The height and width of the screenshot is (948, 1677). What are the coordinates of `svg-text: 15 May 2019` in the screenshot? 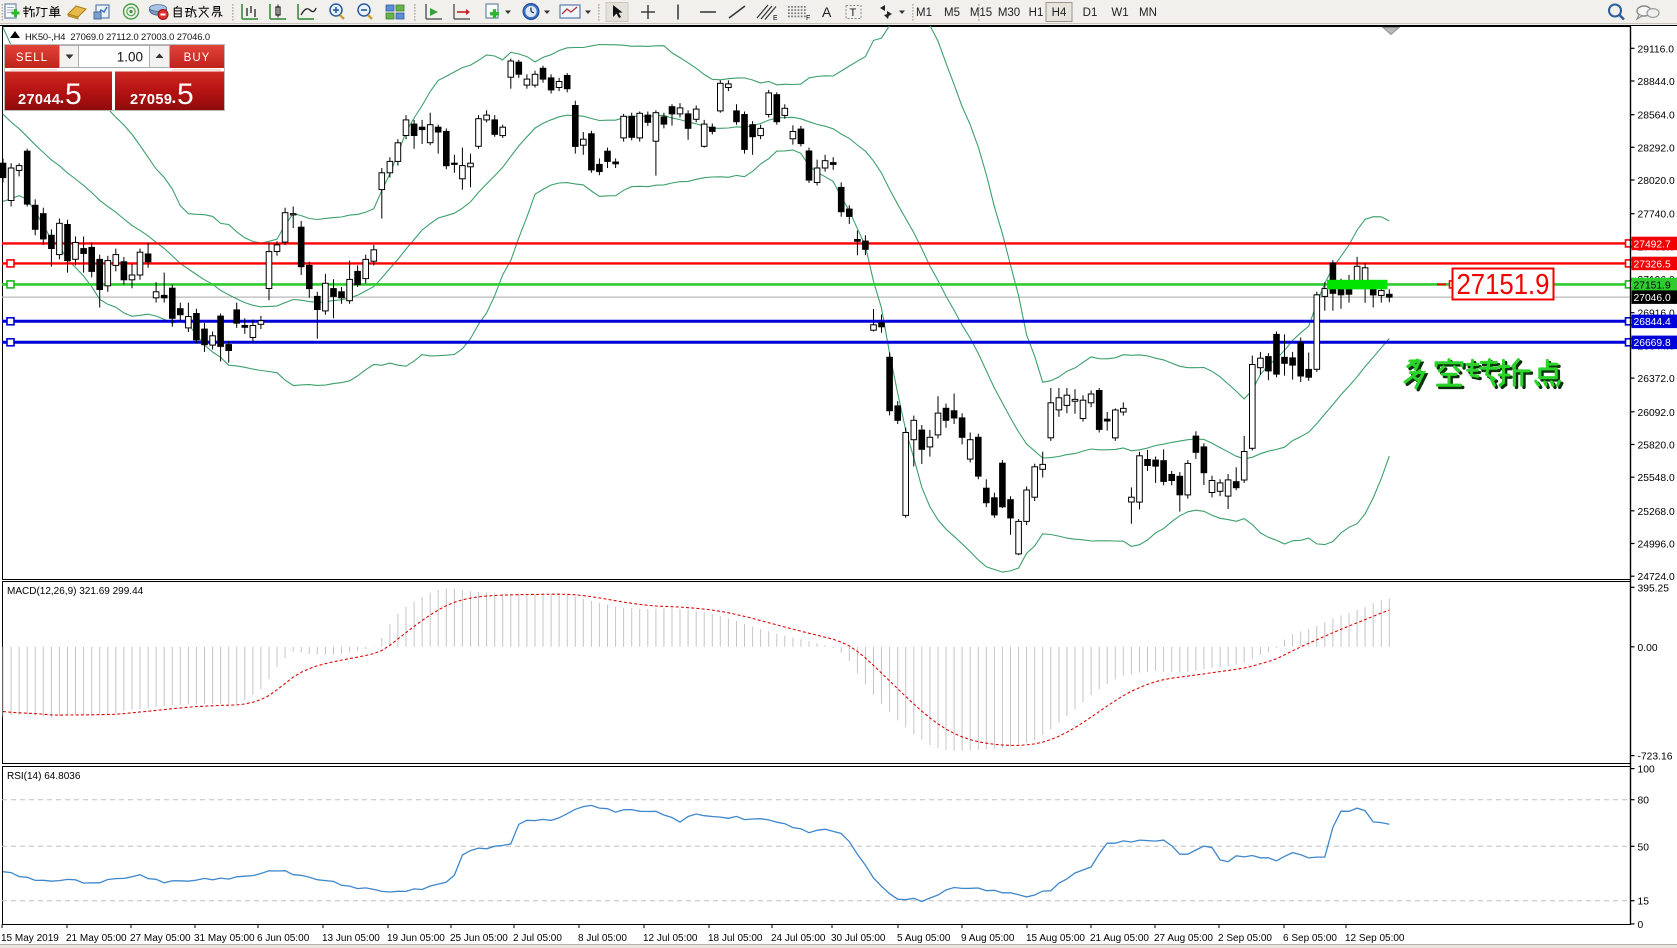 It's located at (30, 938).